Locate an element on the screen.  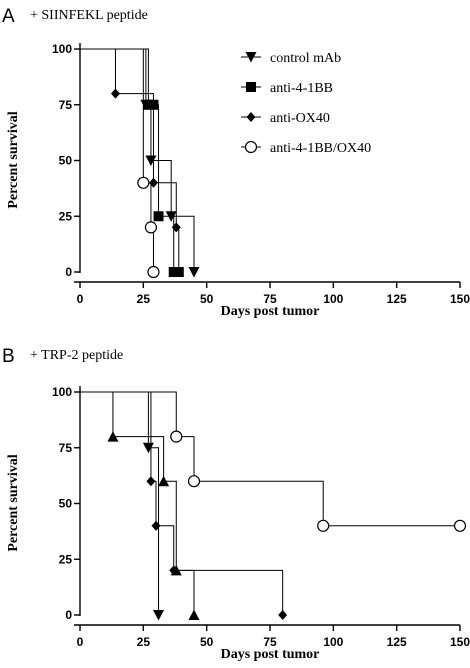
legend-item: anti-4-1BB/OX40 is located at coordinates (306, 148).